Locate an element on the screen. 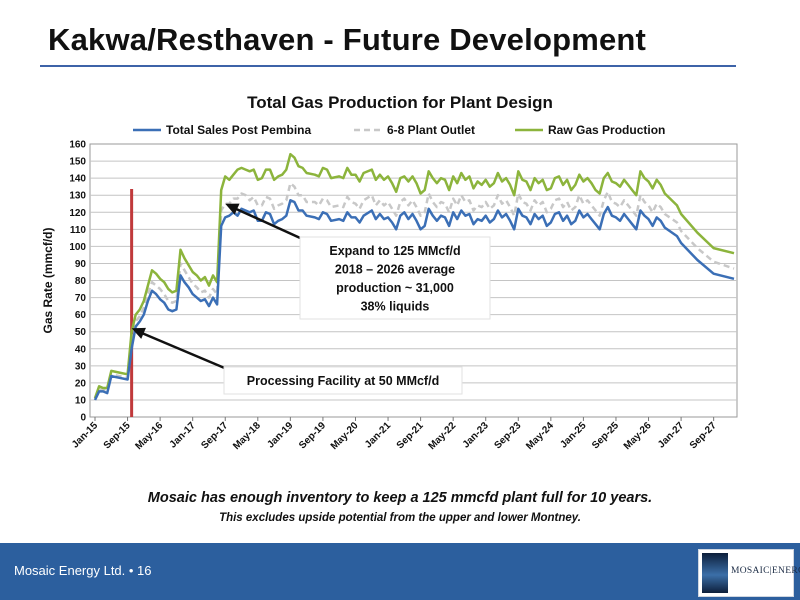  x-tick-label: Sep-19 is located at coordinates (312, 435).